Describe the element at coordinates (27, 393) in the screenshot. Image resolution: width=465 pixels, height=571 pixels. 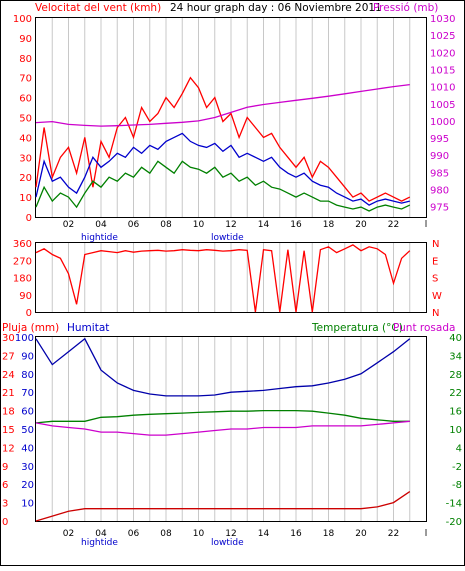
I see `humidity-axis-tick-label: 70` at that location.